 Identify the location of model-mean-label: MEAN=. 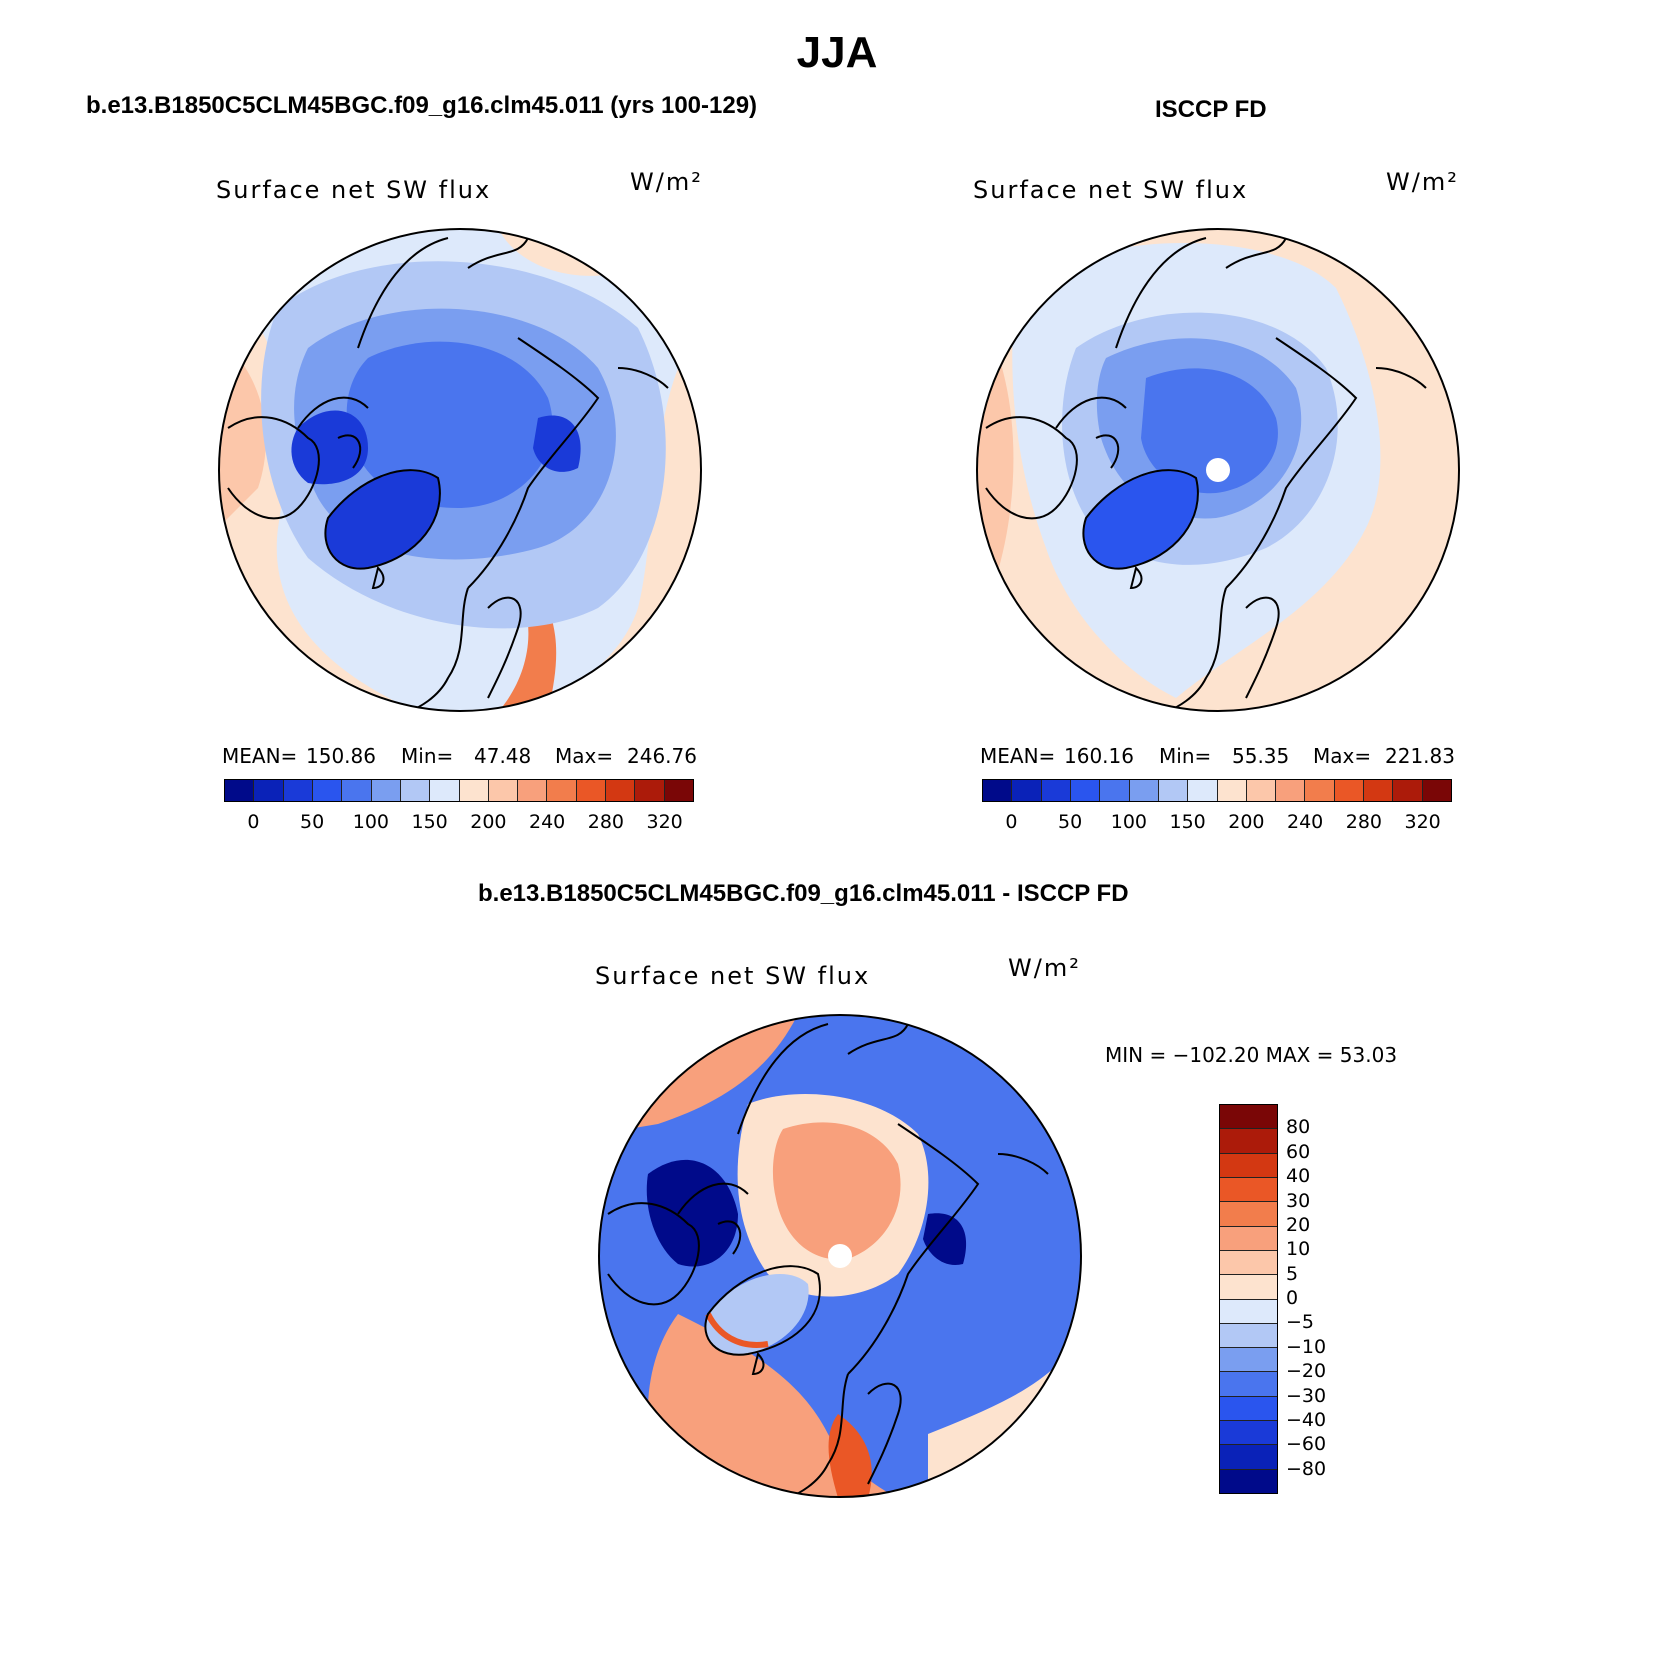
(260, 756).